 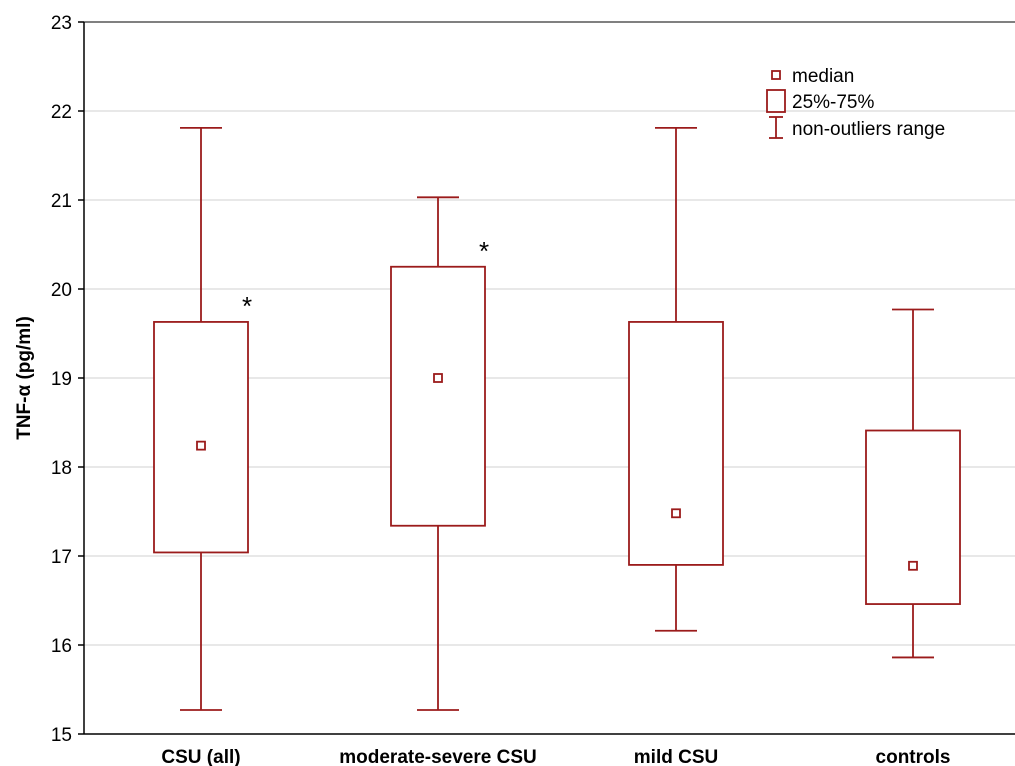 I want to click on legend-label: 25%-75%, so click(x=833, y=102).